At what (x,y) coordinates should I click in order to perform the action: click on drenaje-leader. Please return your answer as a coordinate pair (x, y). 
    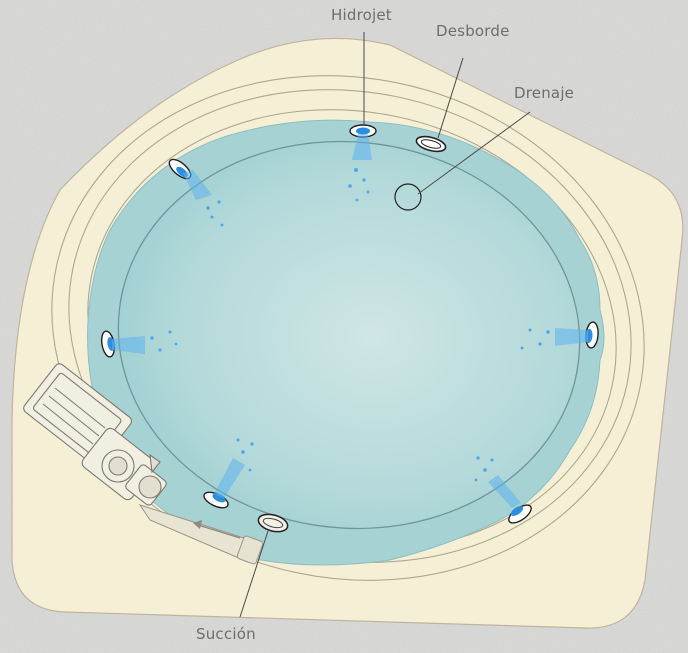
    Looking at the image, I should click on (474, 153).